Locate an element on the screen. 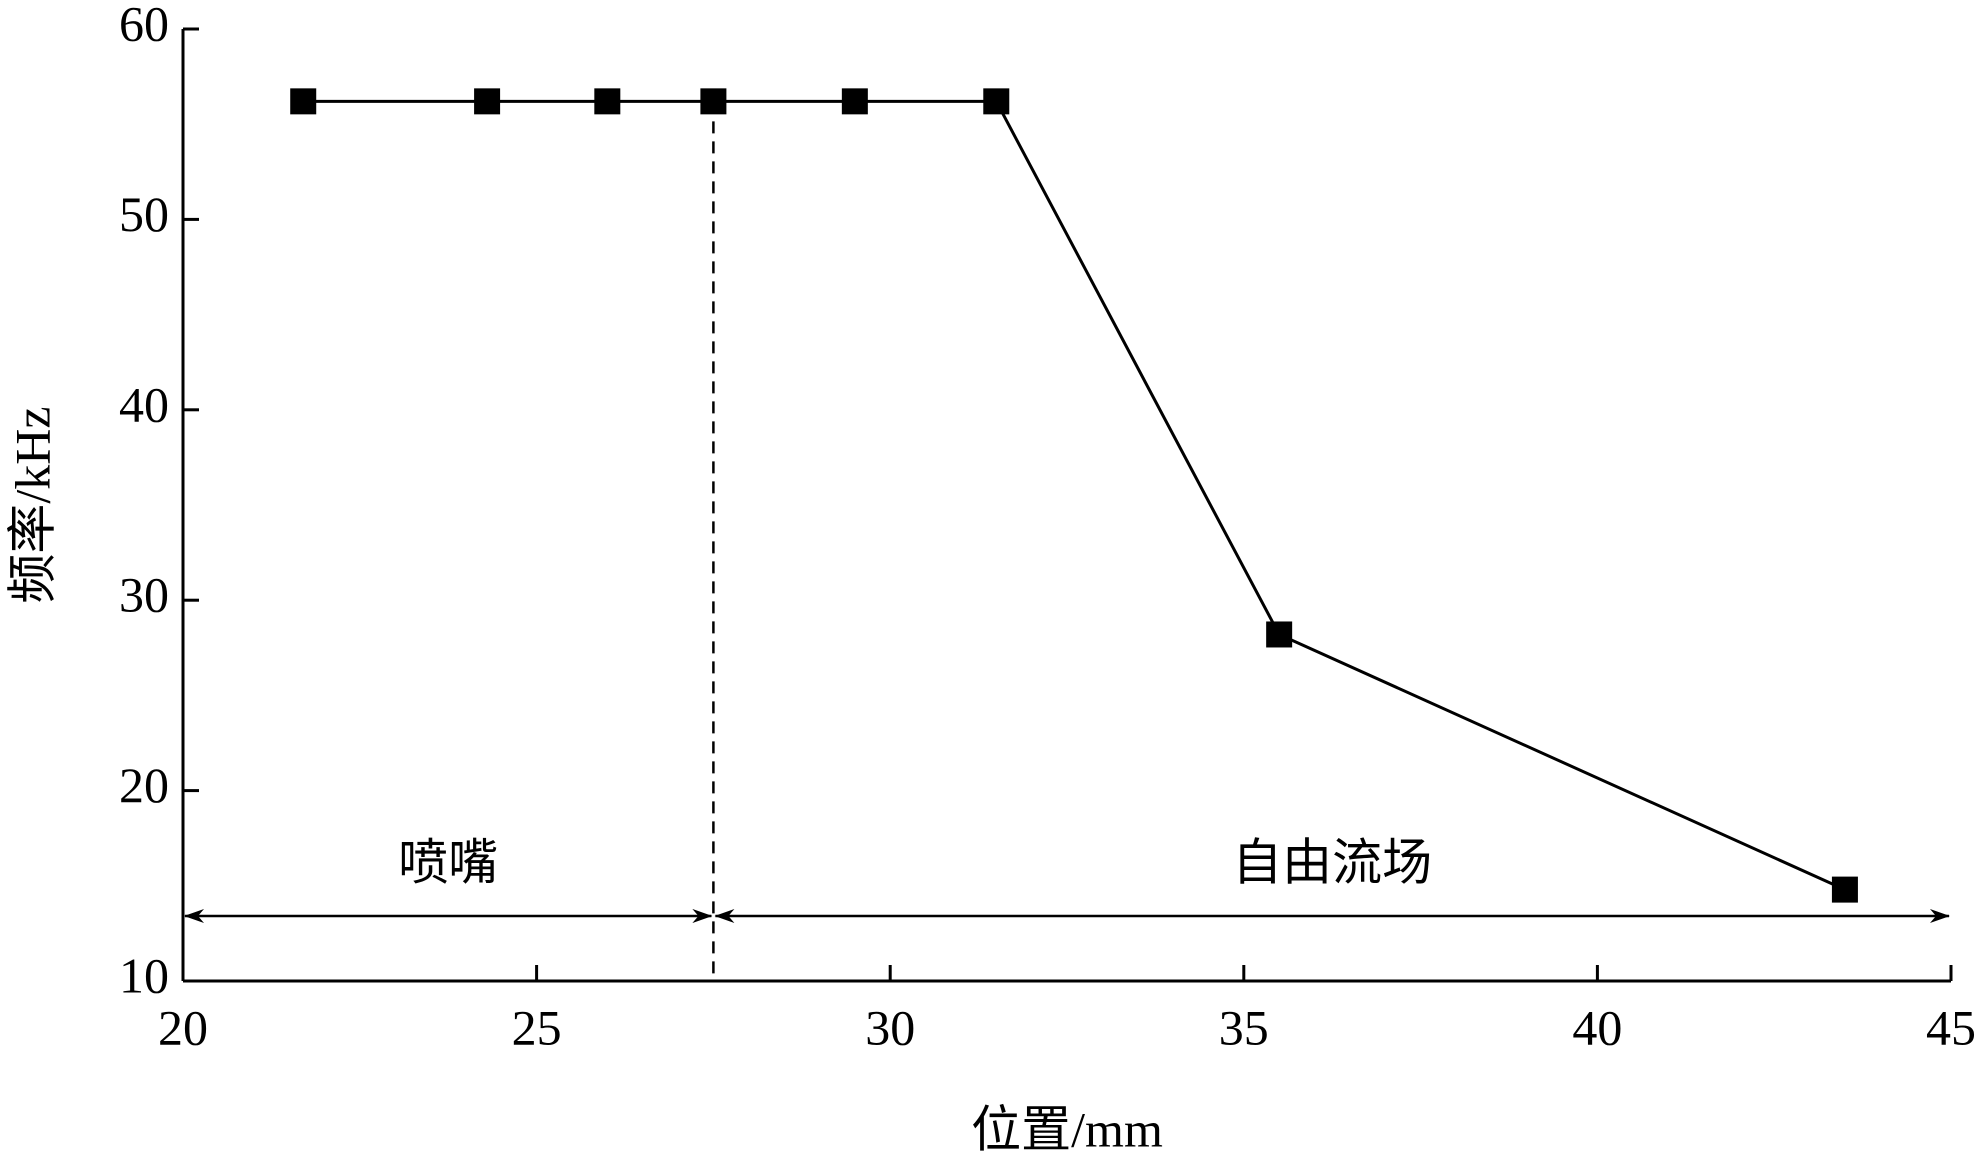 This screenshot has height=1174, width=1978. x-tick-label: 20 is located at coordinates (183, 1027).